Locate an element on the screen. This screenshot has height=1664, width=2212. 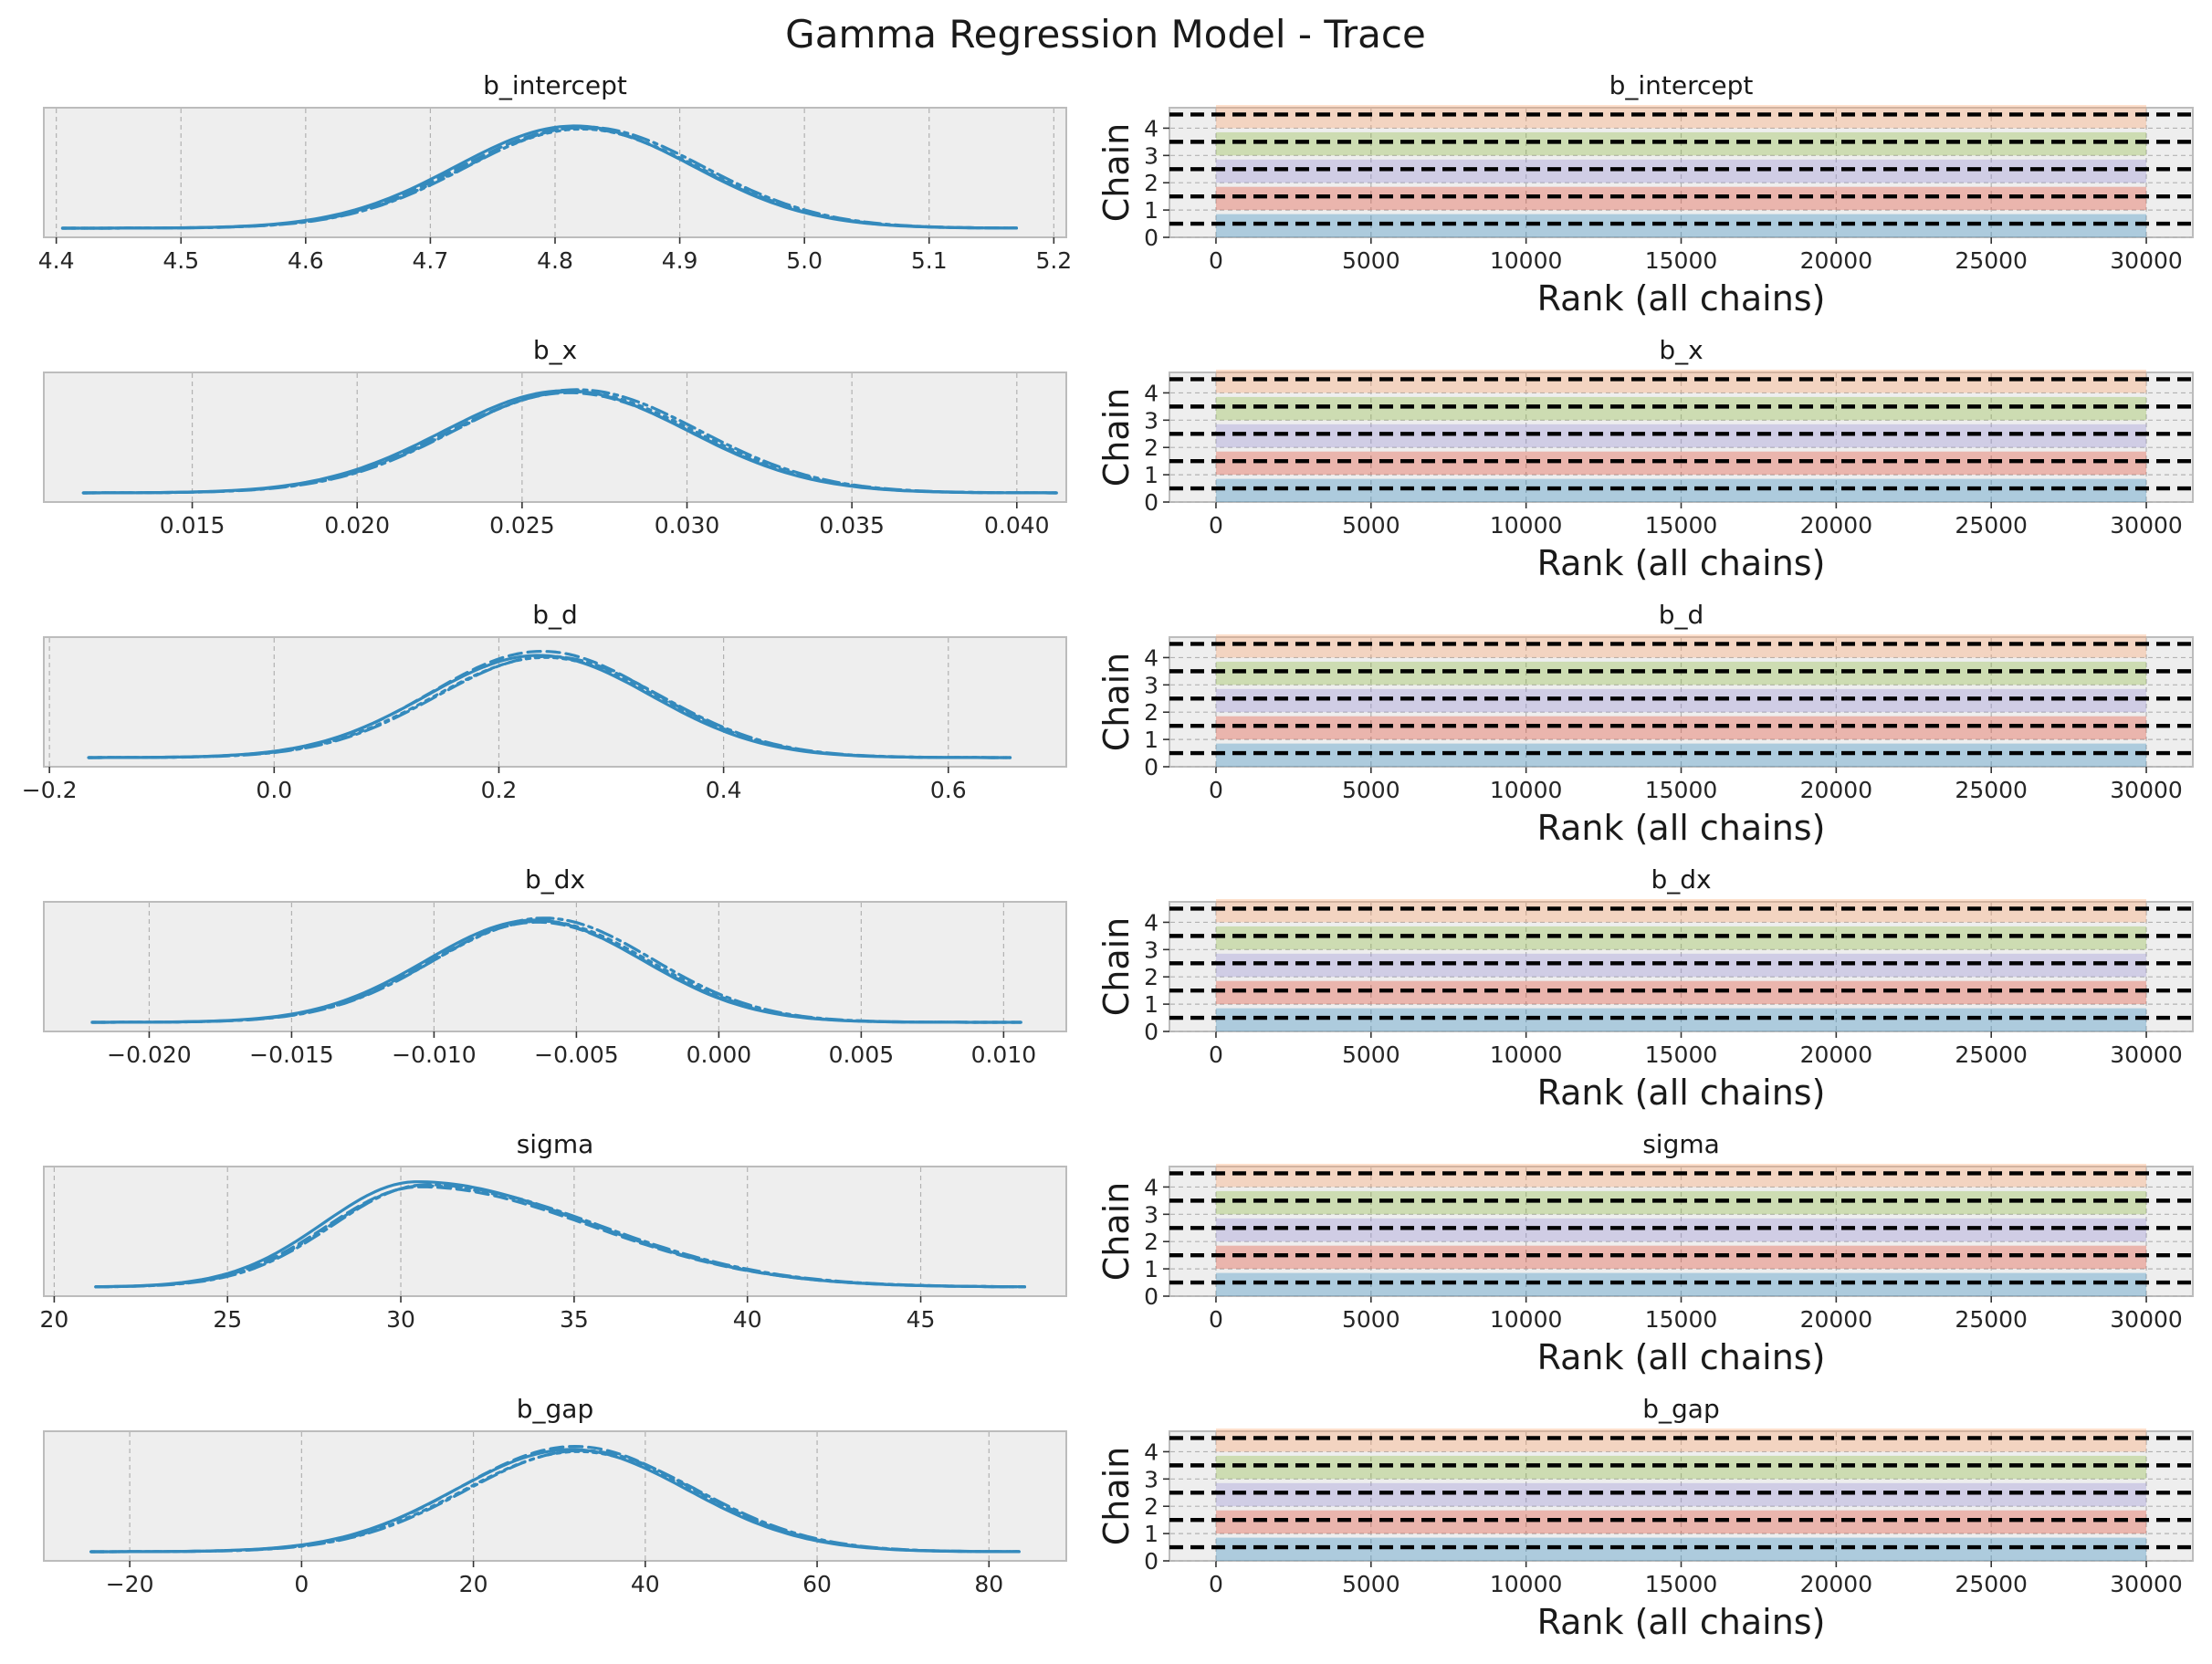
panel-title: b_x is located at coordinates (1681, 350).